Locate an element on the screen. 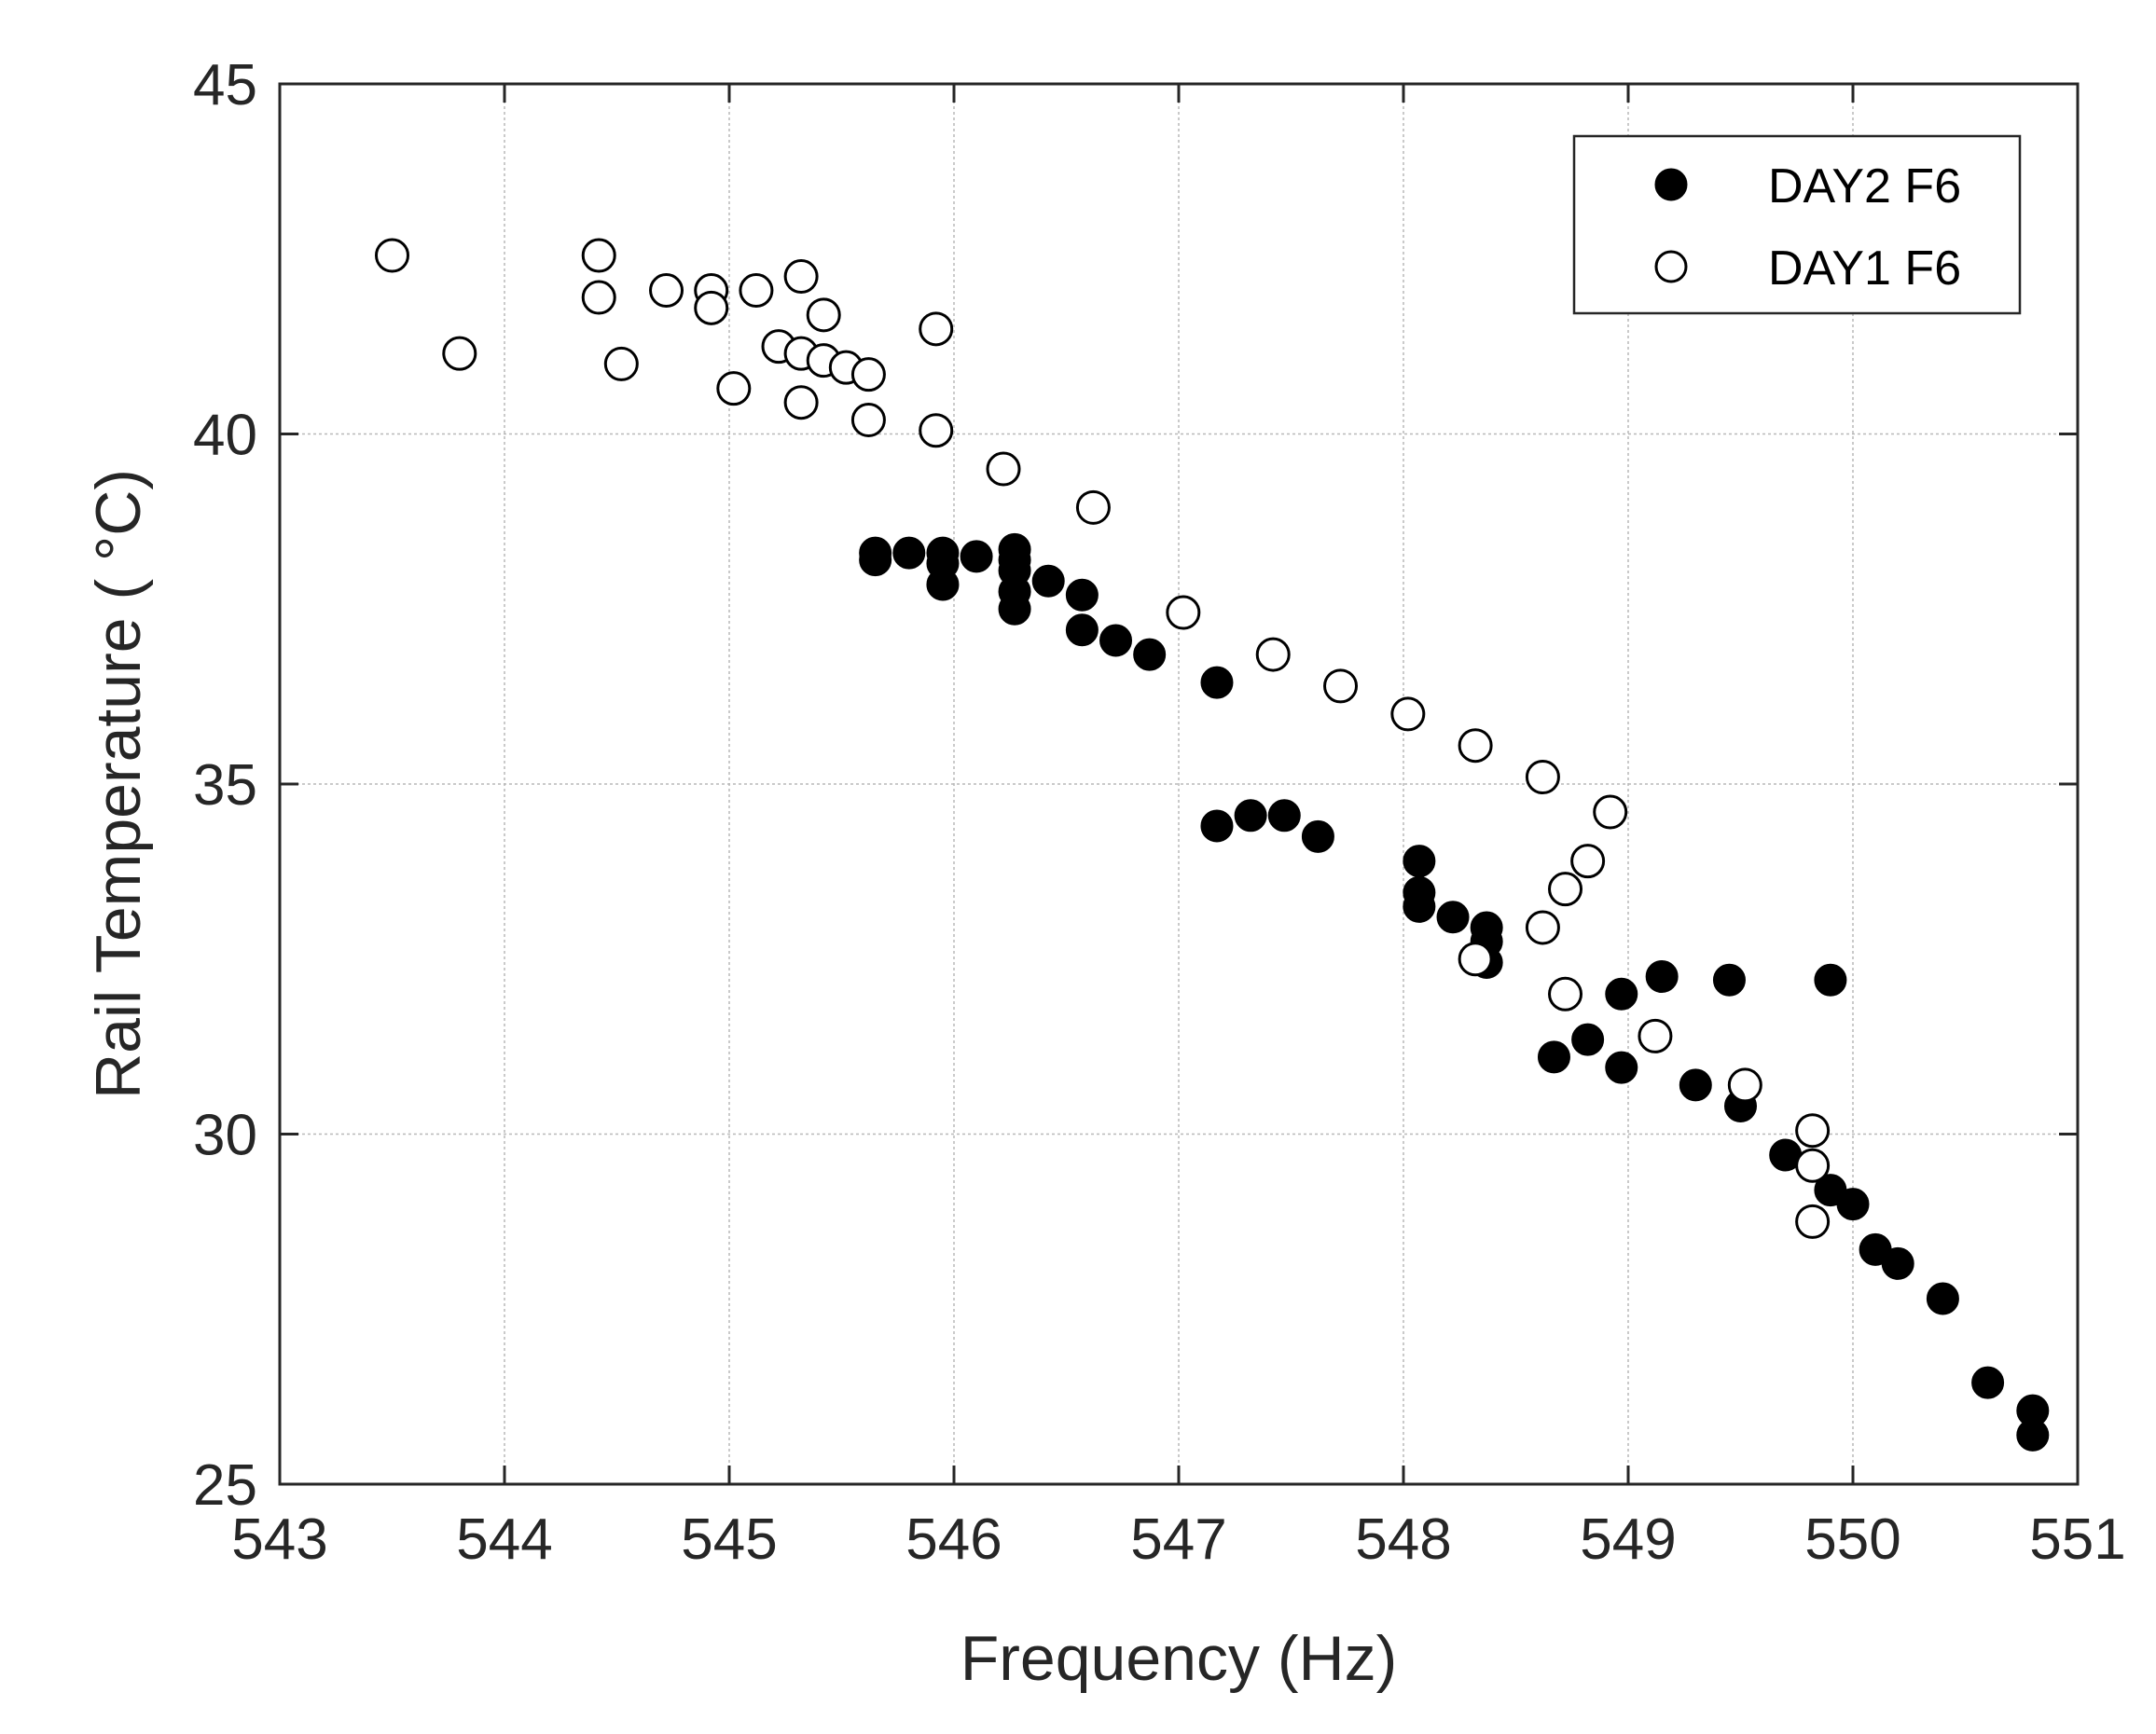  x-tick-label: 545 is located at coordinates (729, 1539).